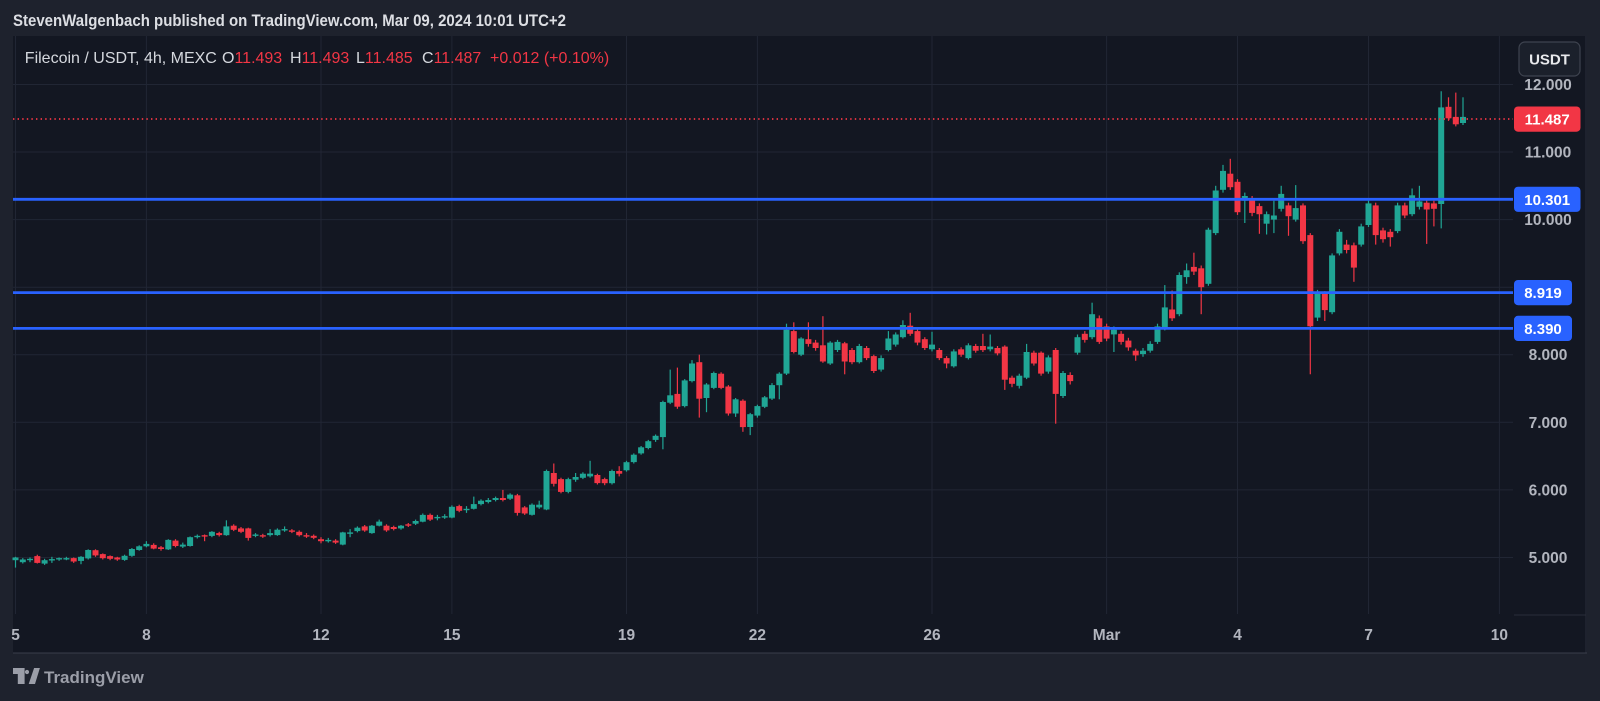 The image size is (1600, 701). What do you see at coordinates (1547, 120) in the screenshot?
I see `svg-text: 11.487` at bounding box center [1547, 120].